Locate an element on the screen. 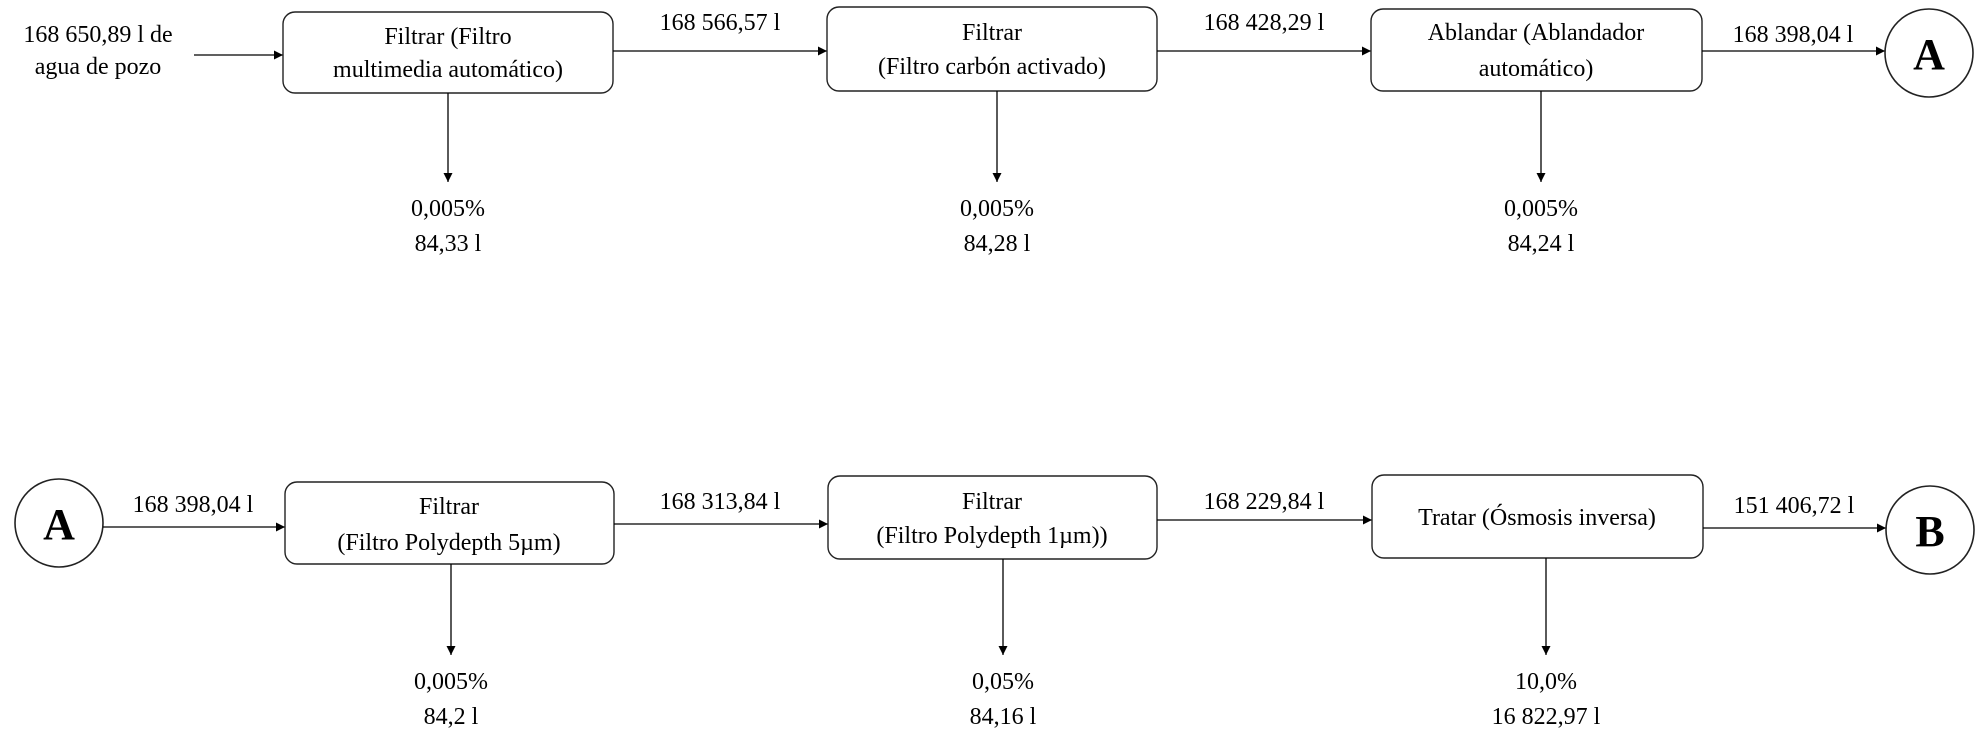  loss-volume: 84,24 l is located at coordinates (1541, 244).